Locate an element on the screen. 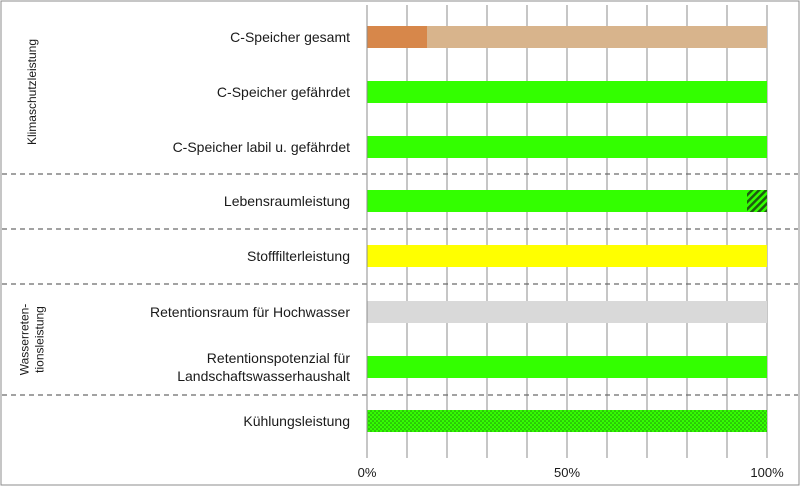 The height and width of the screenshot is (486, 800). category-label: C-Speicher labil u. gefährdet is located at coordinates (262, 147).